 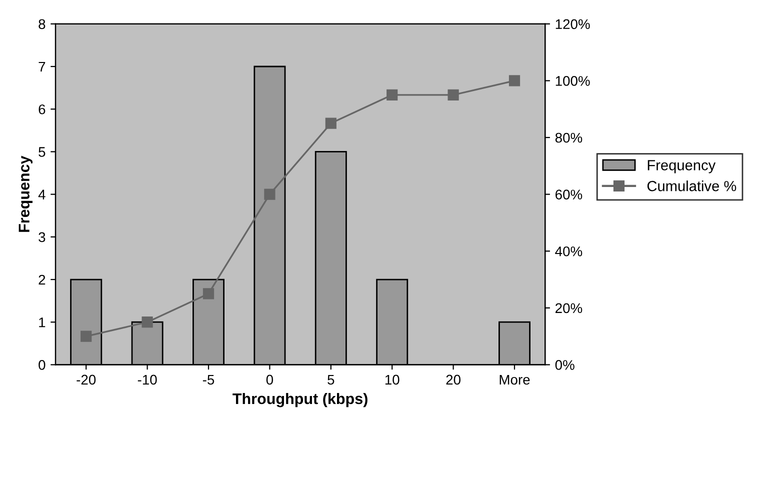 What do you see at coordinates (42, 24) in the screenshot?
I see `y-tick-label: 8` at bounding box center [42, 24].